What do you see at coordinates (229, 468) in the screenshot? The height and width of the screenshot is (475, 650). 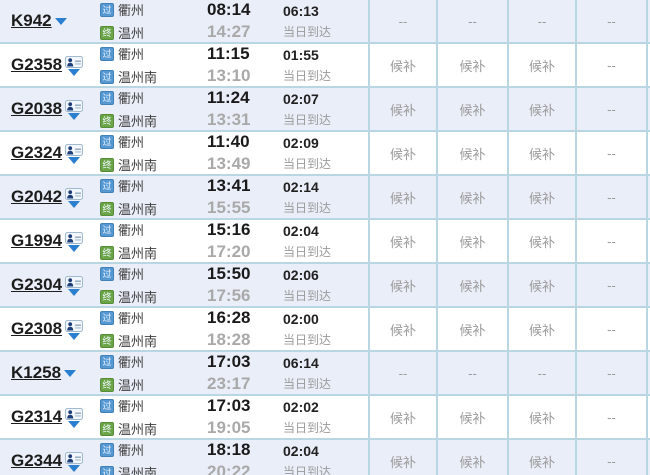 I see `arrive-time: 20:22` at bounding box center [229, 468].